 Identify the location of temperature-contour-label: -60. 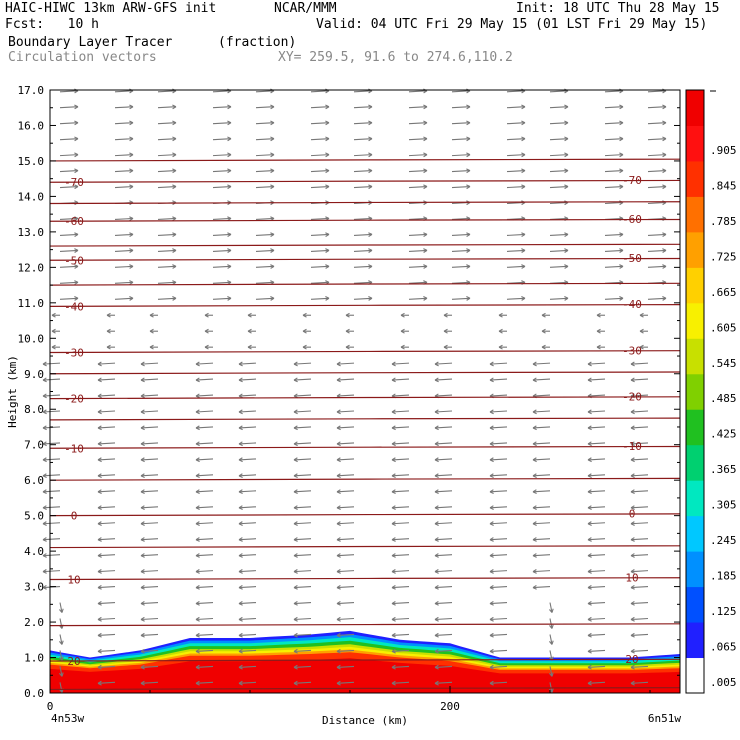
(632, 219).